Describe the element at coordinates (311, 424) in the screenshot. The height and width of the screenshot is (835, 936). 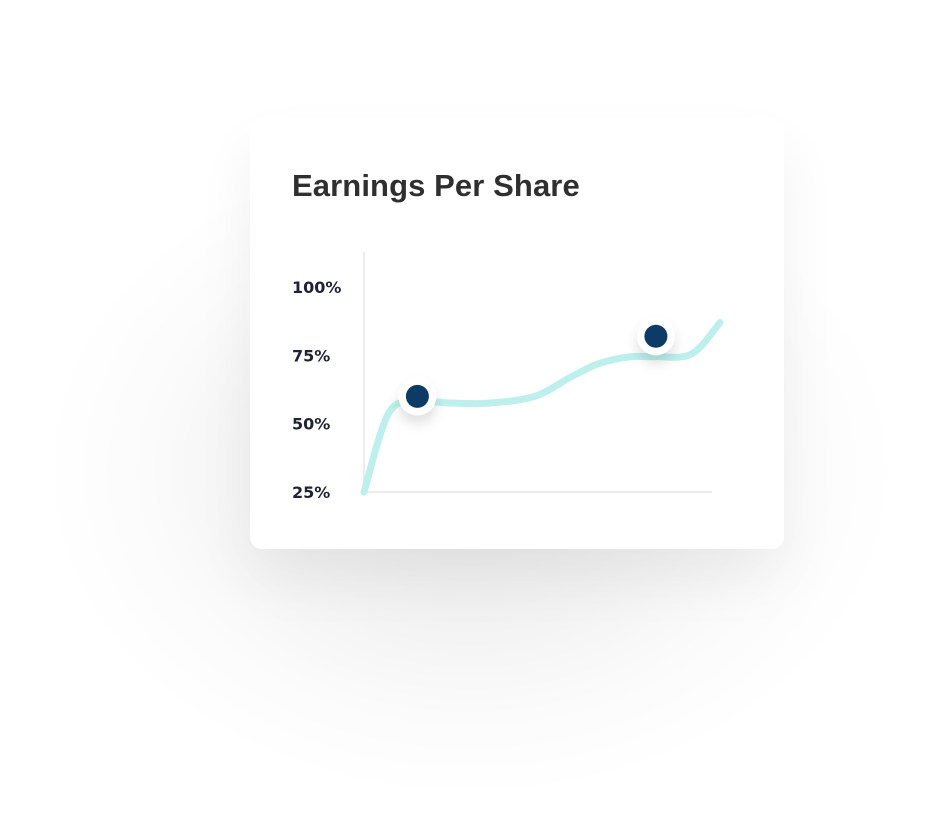
I see `y-tick-label: 50%` at that location.